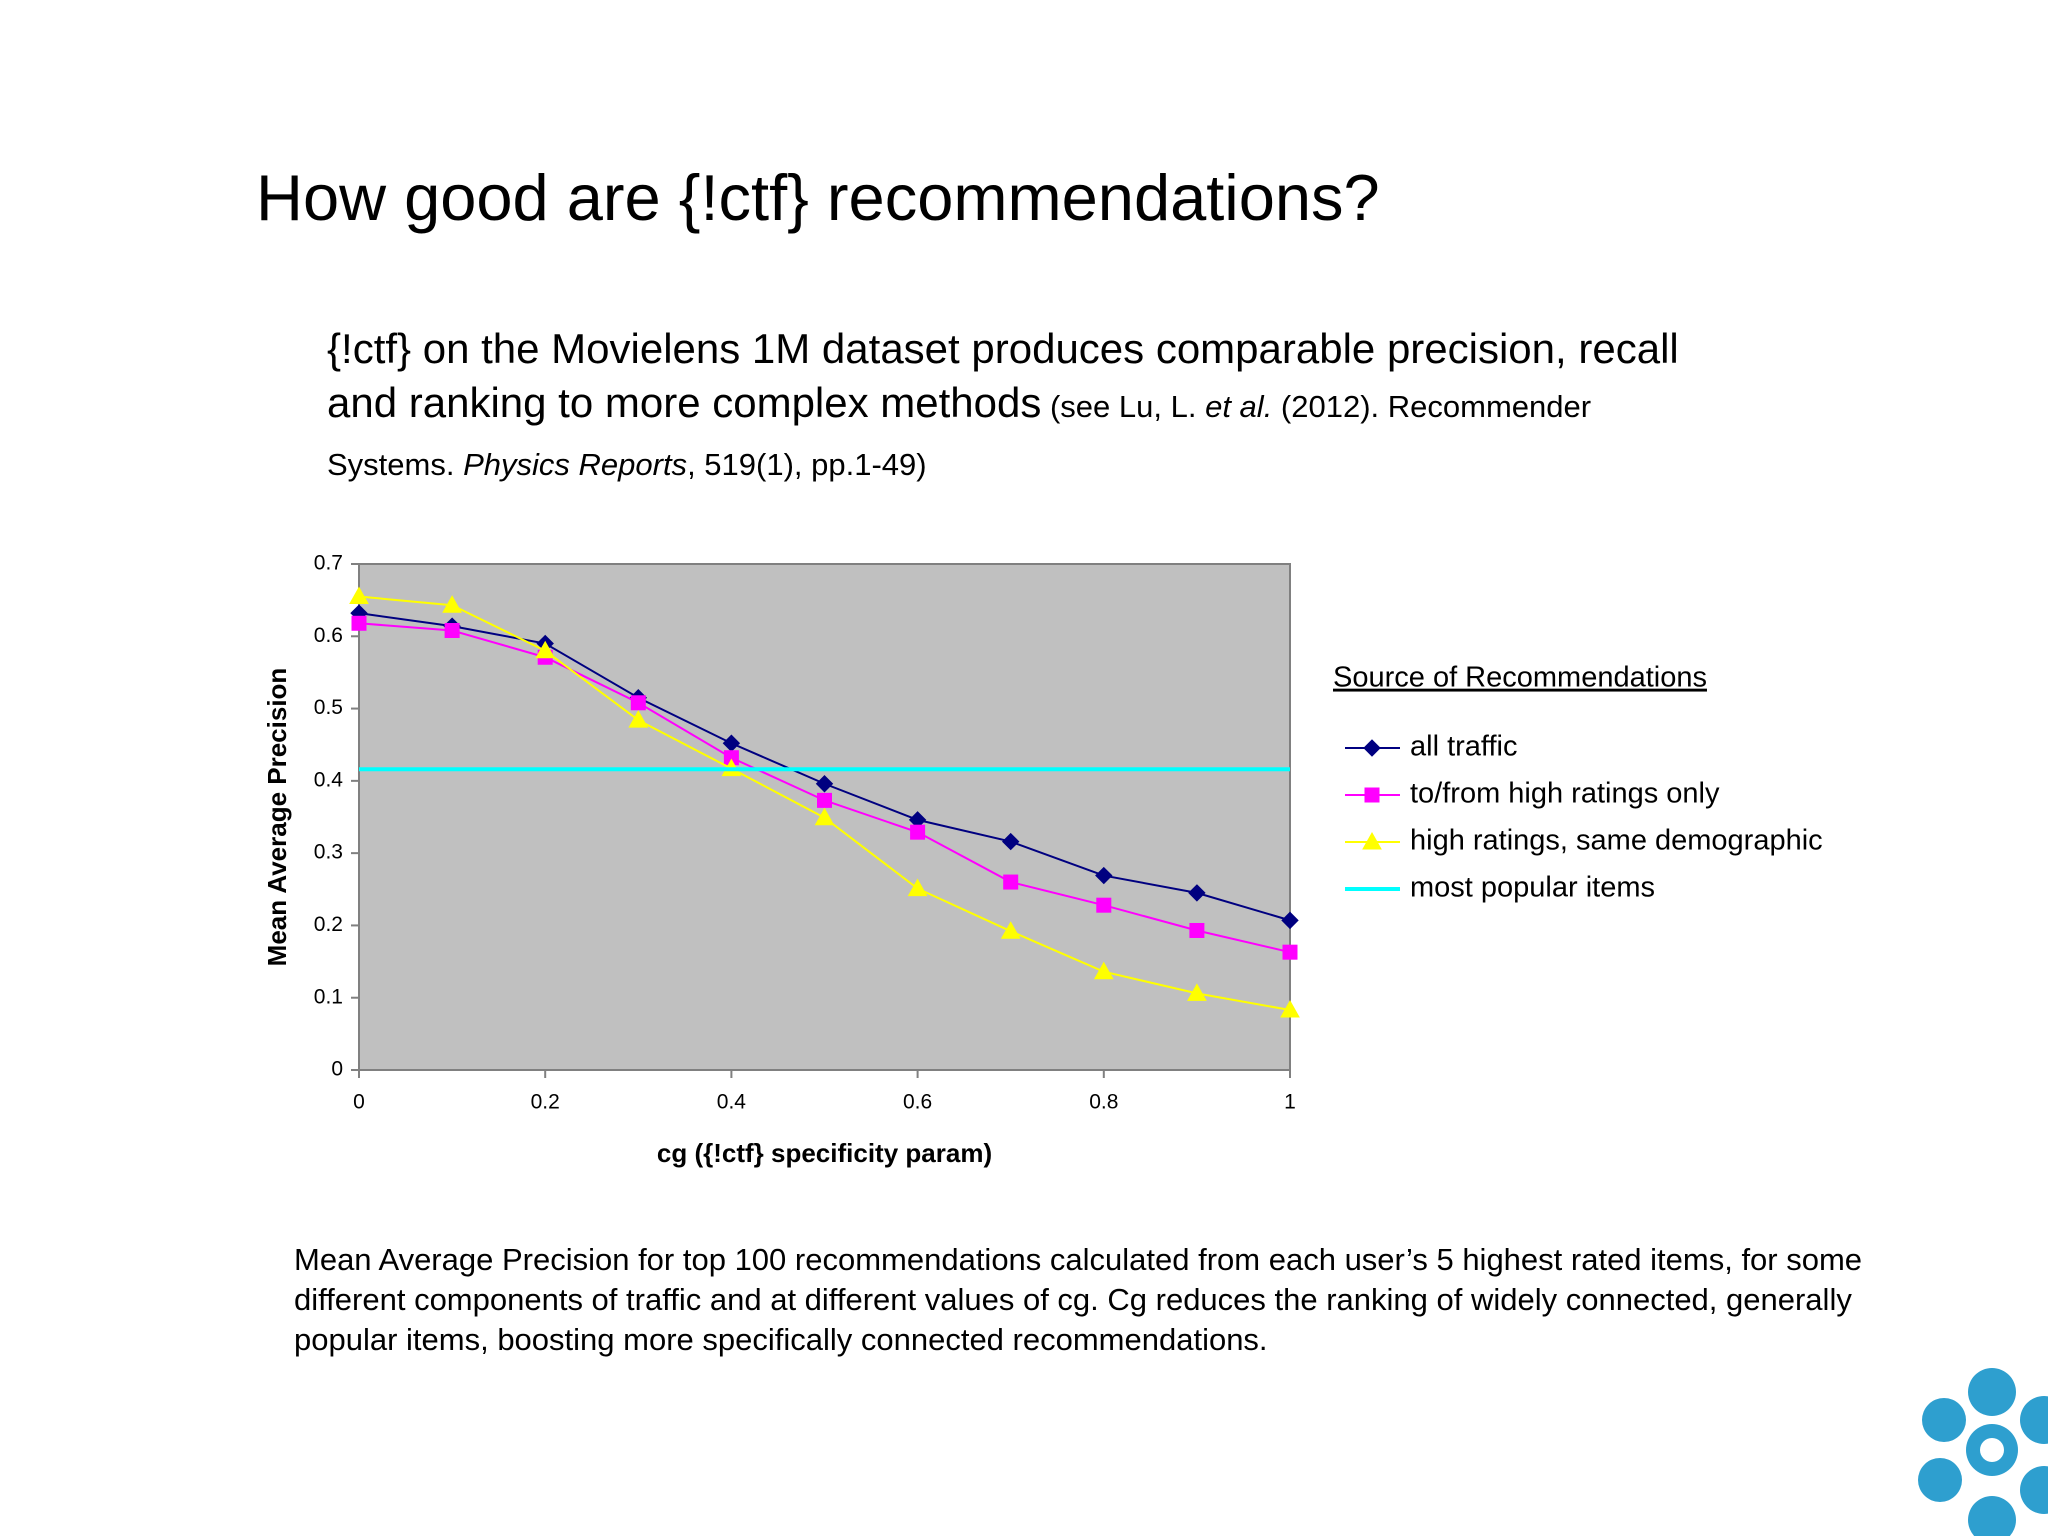  What do you see at coordinates (917, 1102) in the screenshot?
I see `x-tick-label: 0.6` at bounding box center [917, 1102].